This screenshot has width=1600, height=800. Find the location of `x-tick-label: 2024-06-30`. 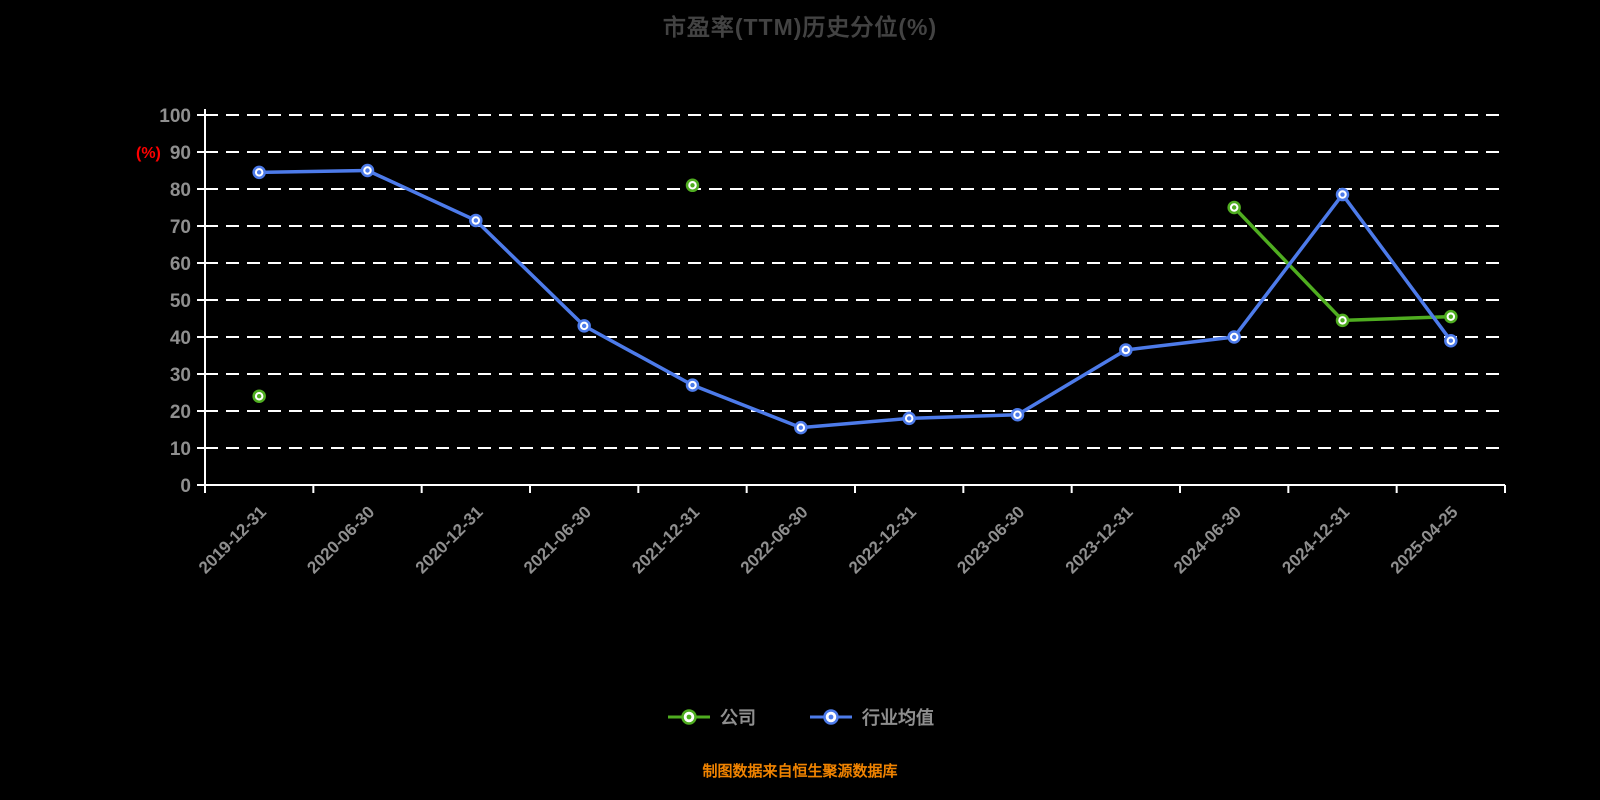

x-tick-label: 2024-06-30 is located at coordinates (1207, 539).